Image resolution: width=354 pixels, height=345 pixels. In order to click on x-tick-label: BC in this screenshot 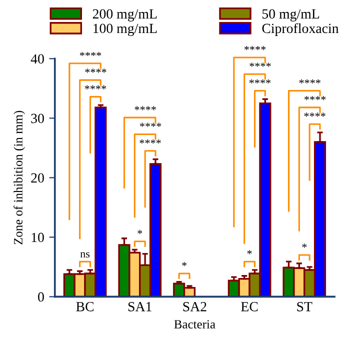, I will do `click(85, 307)`.